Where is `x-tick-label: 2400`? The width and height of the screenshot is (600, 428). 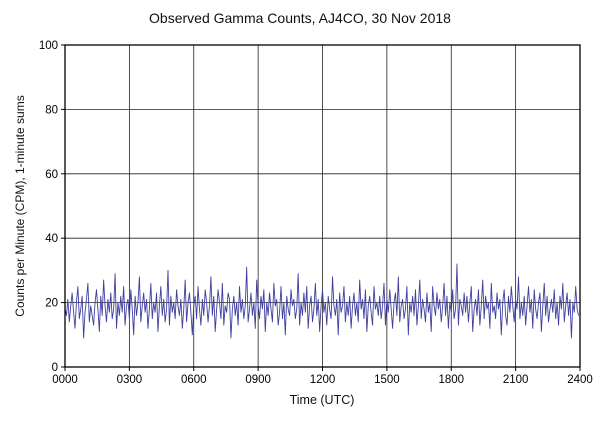
x-tick-label: 2400 is located at coordinates (580, 380).